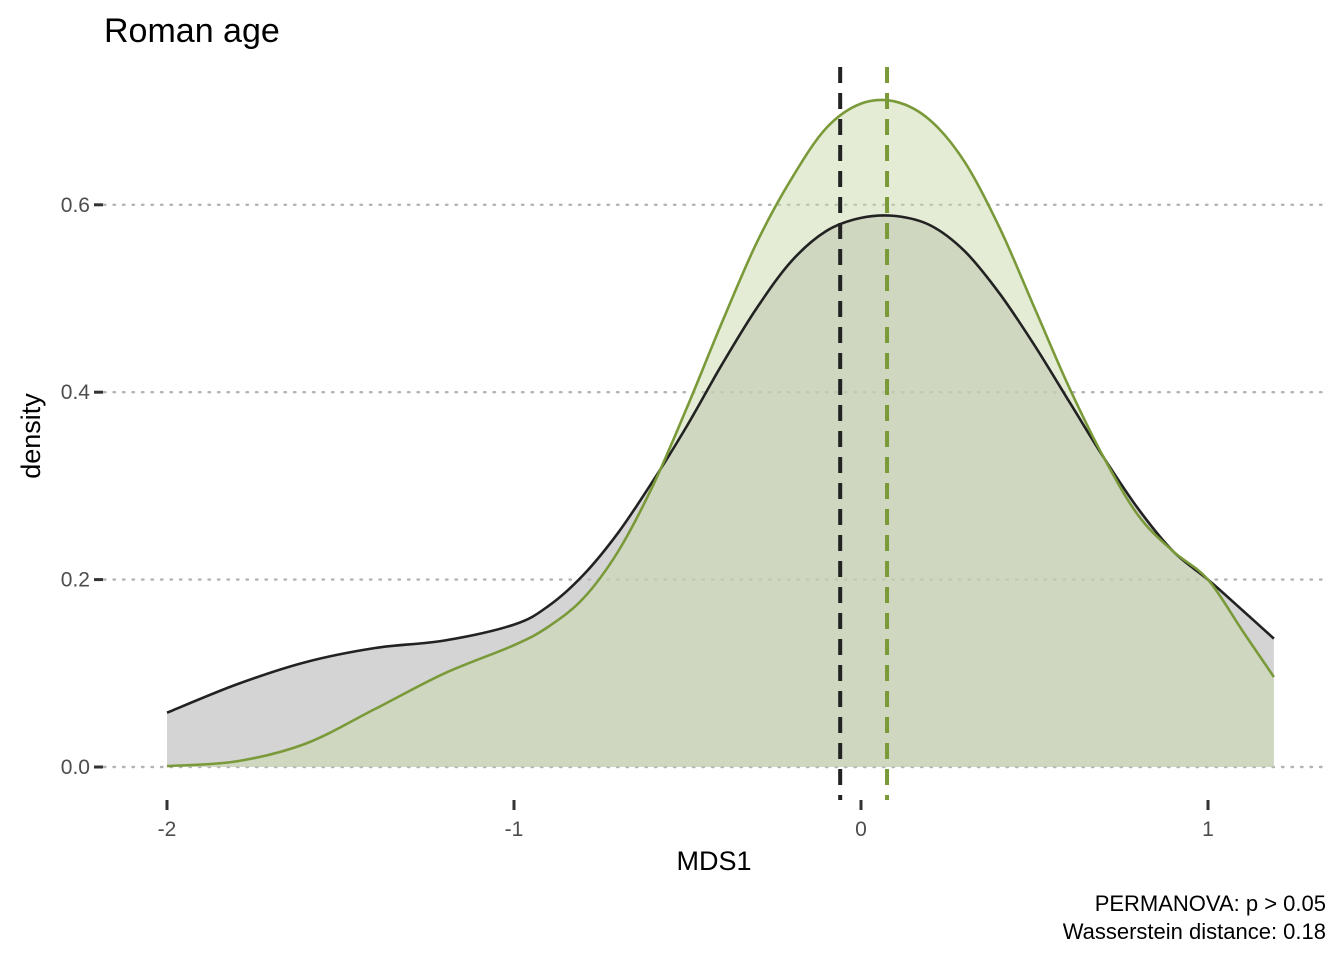 This screenshot has height=960, width=1344. Describe the element at coordinates (1194, 931) in the screenshot. I see `caption-wasserstein: Wasserstein distance: 0.18` at that location.